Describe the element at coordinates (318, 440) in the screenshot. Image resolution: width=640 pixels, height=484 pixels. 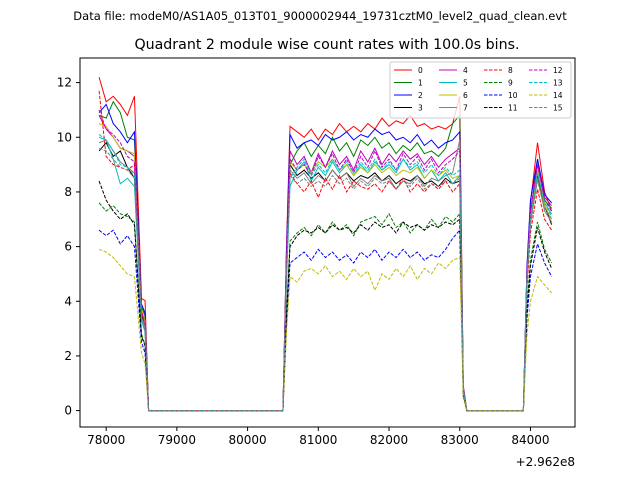
I see `x-tick-label: 81000` at that location.